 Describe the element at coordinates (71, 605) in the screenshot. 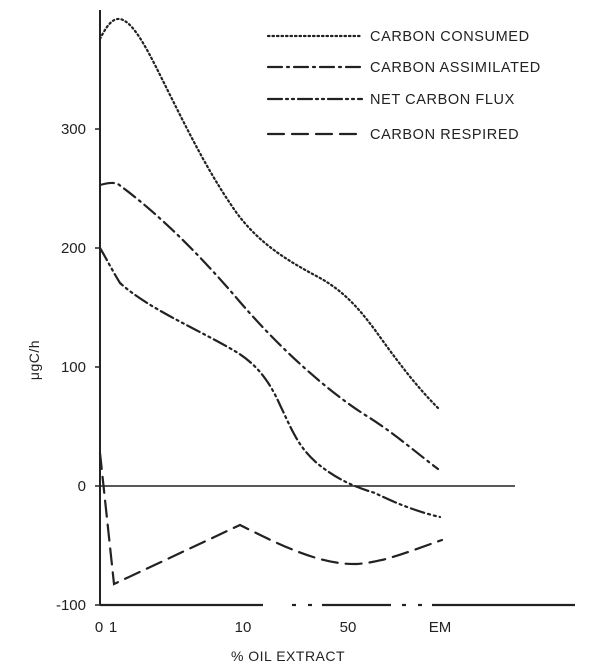

I see `y-tick-label-neg100: -100` at that location.